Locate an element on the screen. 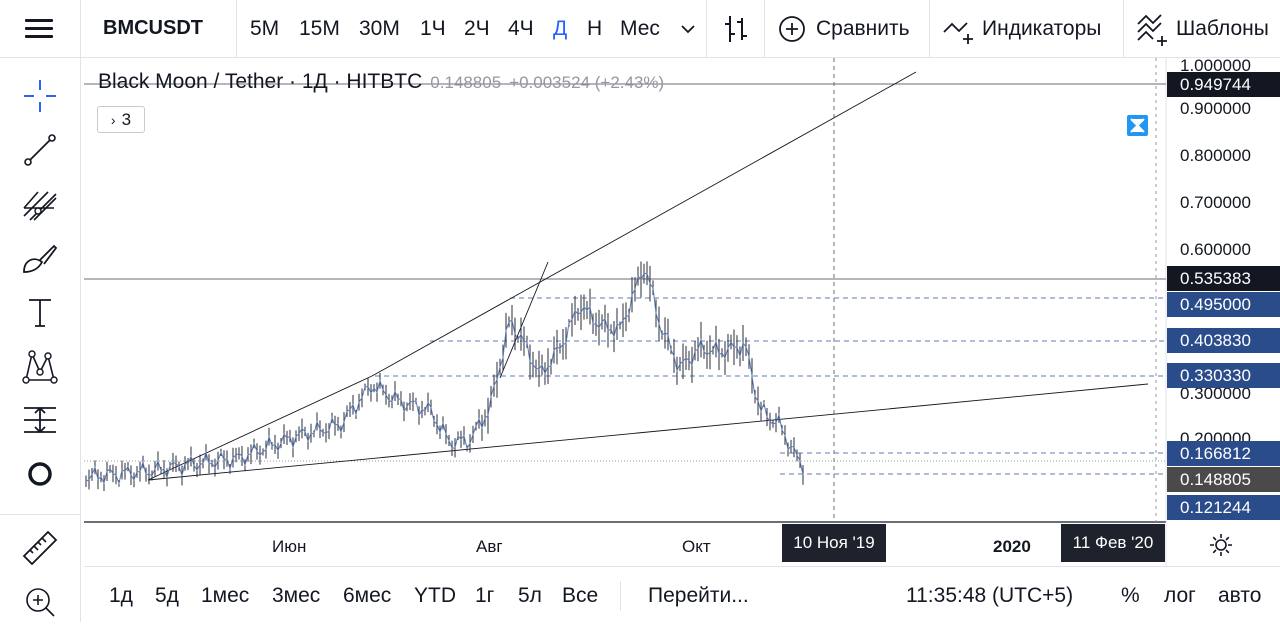  chart-settings-gear-icon is located at coordinates (1221, 547).